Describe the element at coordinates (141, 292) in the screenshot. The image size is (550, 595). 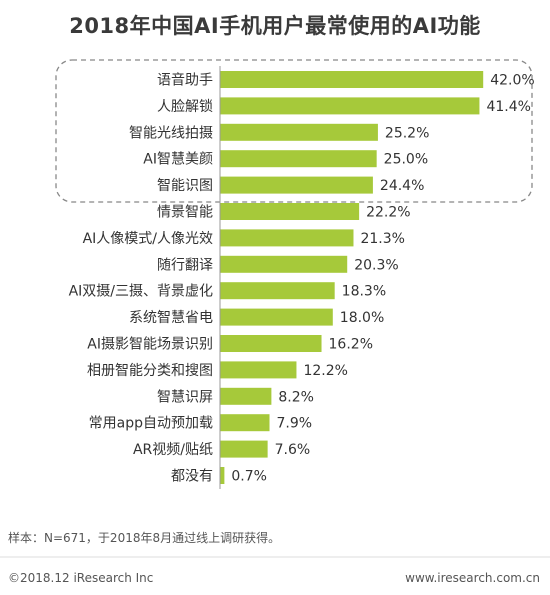
I see `category-label: AI双摄/三摄、背景虚化` at that location.